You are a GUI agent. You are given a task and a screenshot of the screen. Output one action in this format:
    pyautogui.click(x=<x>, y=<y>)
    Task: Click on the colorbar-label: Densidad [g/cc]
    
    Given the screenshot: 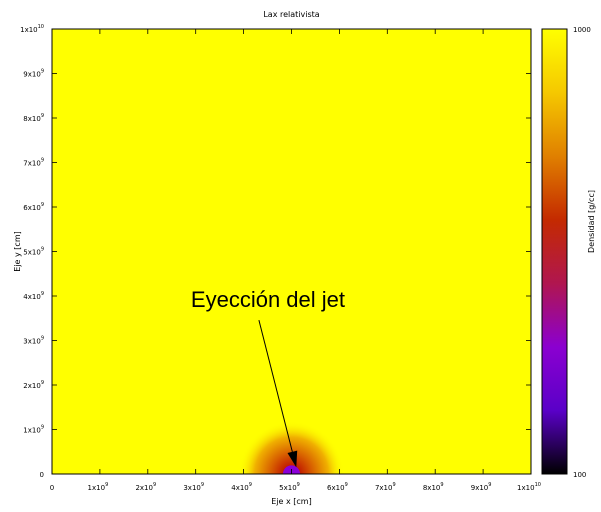 What is the action you would take?
    pyautogui.click(x=591, y=221)
    